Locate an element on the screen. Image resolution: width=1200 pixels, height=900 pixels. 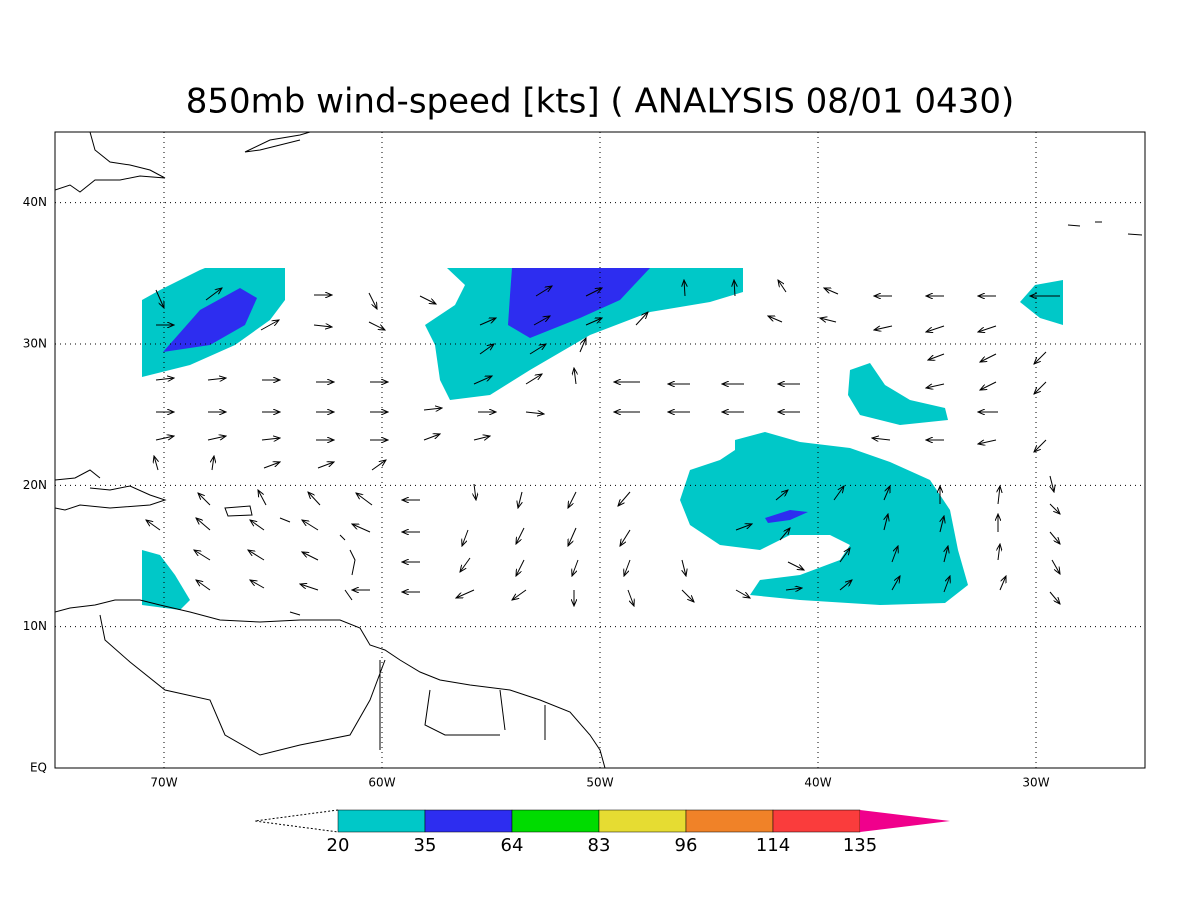
colorbar-label: 64 is located at coordinates (512, 845).